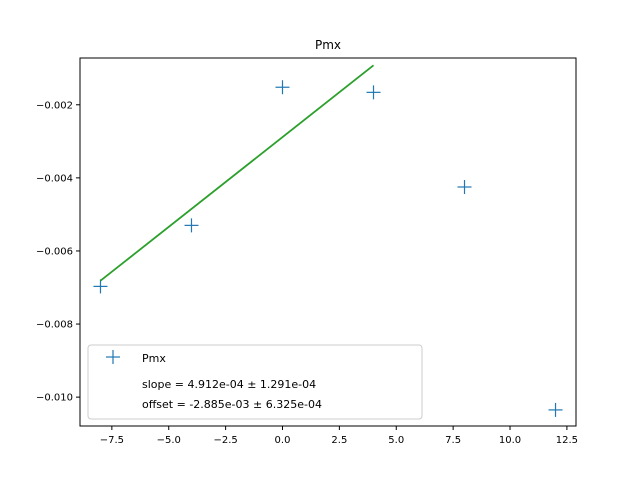 The height and width of the screenshot is (480, 640). What do you see at coordinates (510, 440) in the screenshot?
I see `x-tick-label: 10.0` at bounding box center [510, 440].